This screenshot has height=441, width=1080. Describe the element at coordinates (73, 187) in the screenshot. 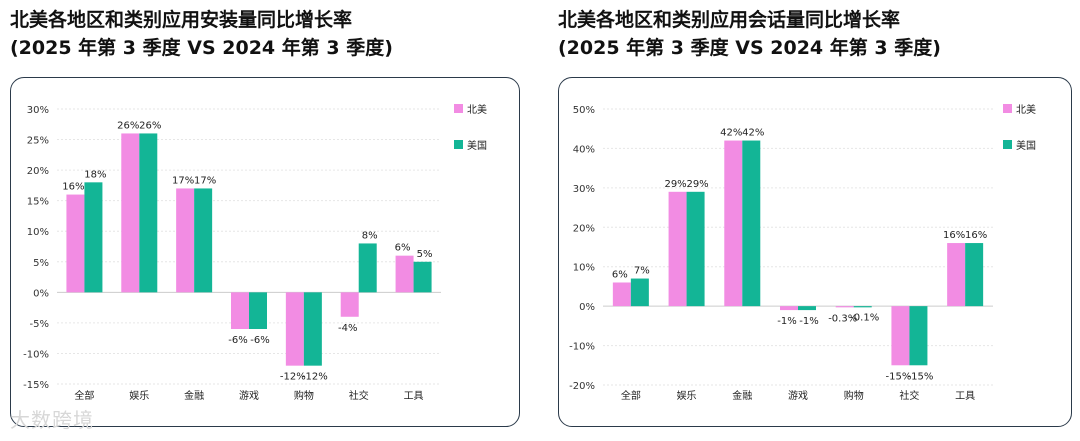

I see `installs-data-label: 16%` at that location.